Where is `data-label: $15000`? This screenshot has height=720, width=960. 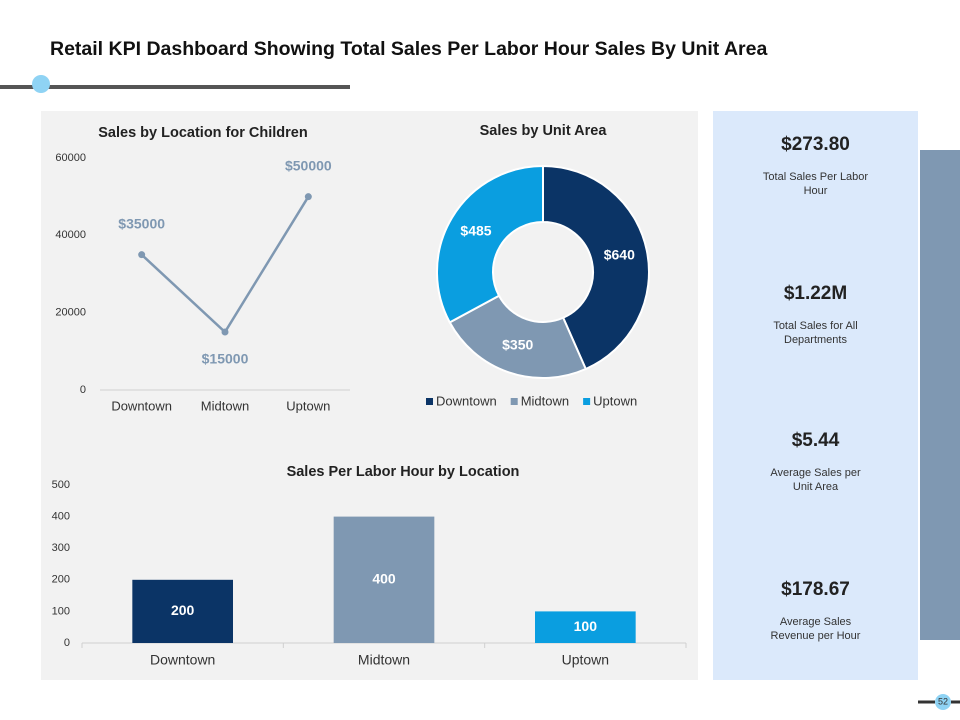 data-label: $15000 is located at coordinates (225, 359).